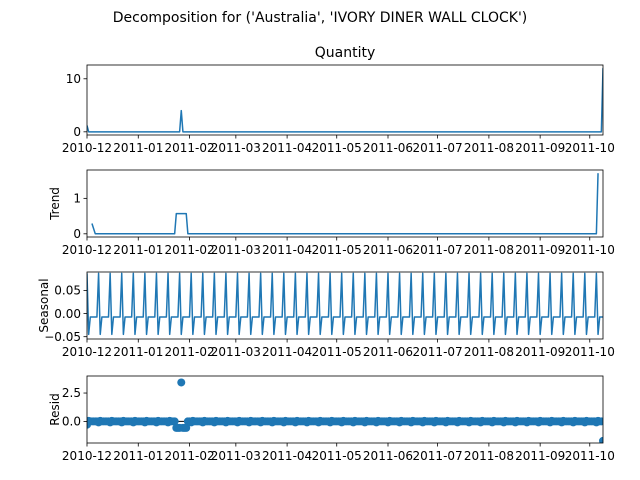 The width and height of the screenshot is (640, 480). What do you see at coordinates (71, 422) in the screenshot?
I see `y-tick-label: 0.0` at bounding box center [71, 422].